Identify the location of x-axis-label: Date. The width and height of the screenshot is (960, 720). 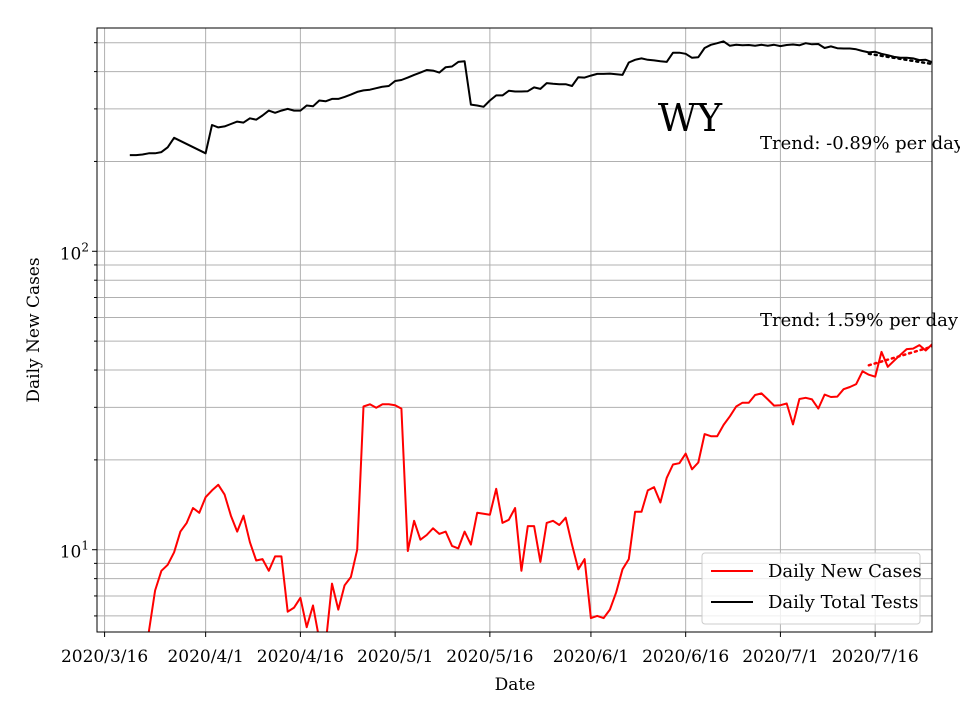
(515, 685).